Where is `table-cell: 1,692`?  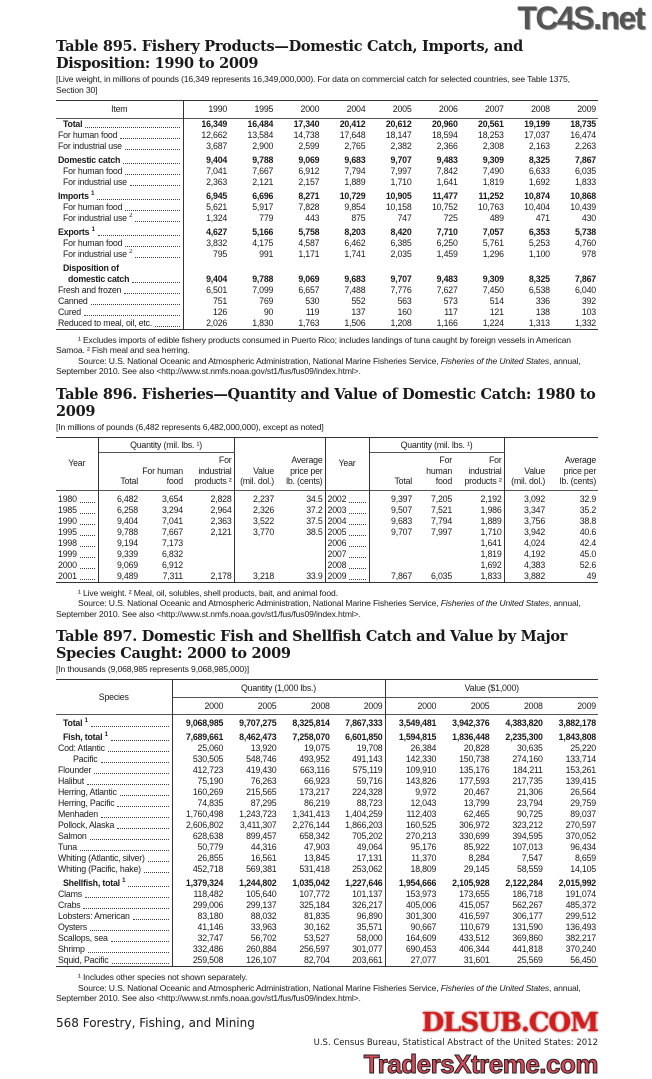 table-cell: 1,692 is located at coordinates (539, 181).